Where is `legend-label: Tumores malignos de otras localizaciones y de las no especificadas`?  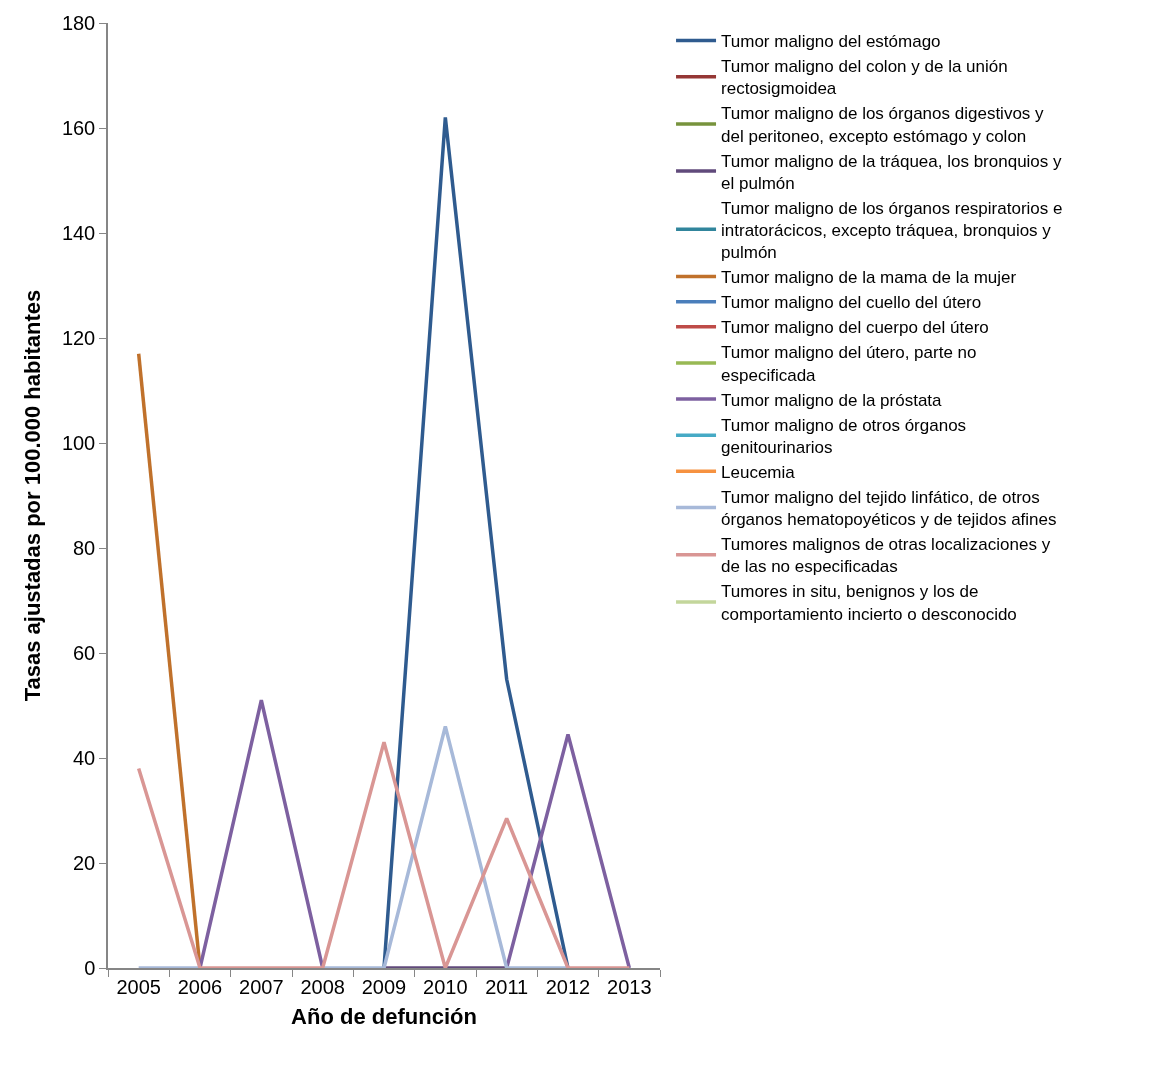
legend-label: Tumores malignos de otras localizaciones y de las no especificadas is located at coordinates (886, 556).